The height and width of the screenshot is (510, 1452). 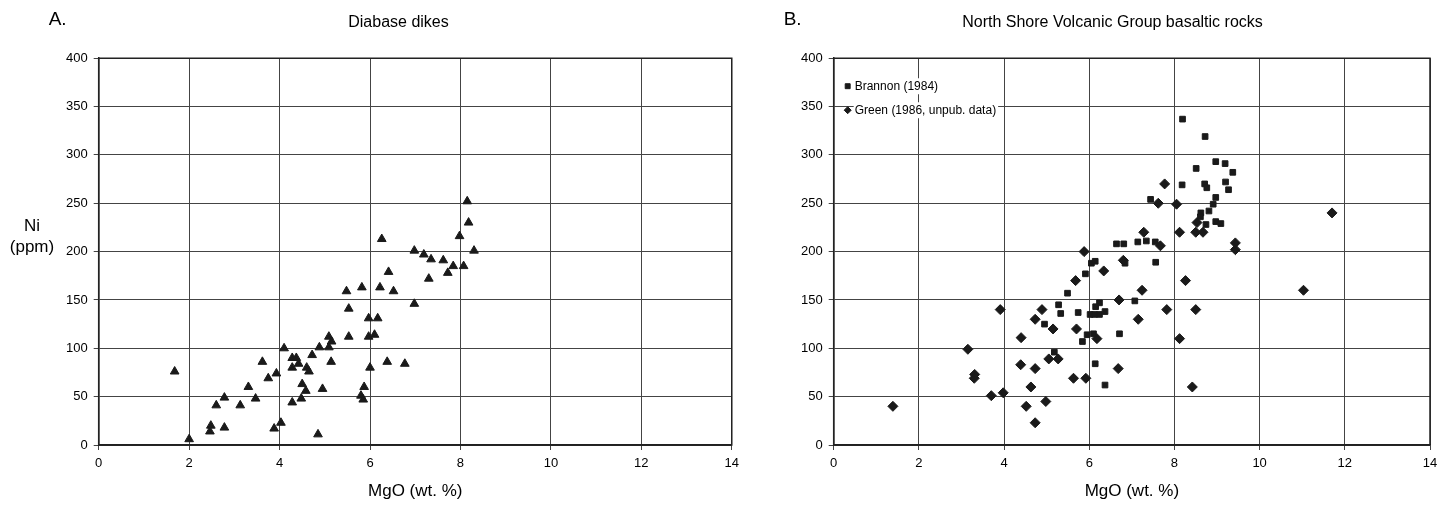 What do you see at coordinates (1345, 463) in the screenshot?
I see `x-tick-label: 12` at bounding box center [1345, 463].